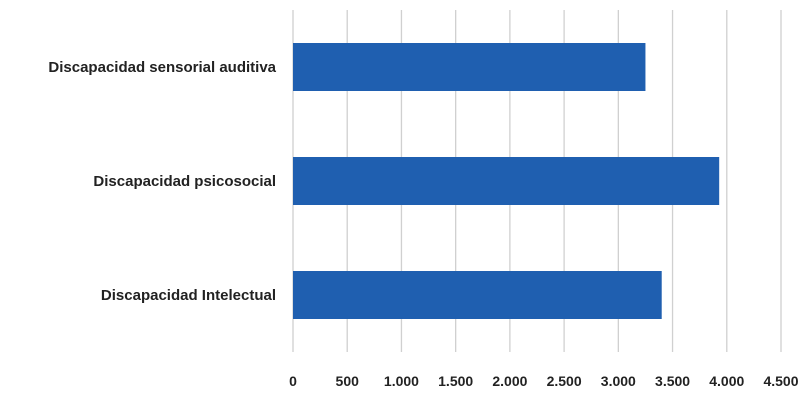  What do you see at coordinates (726, 381) in the screenshot?
I see `x-tick-label: 4.000` at bounding box center [726, 381].